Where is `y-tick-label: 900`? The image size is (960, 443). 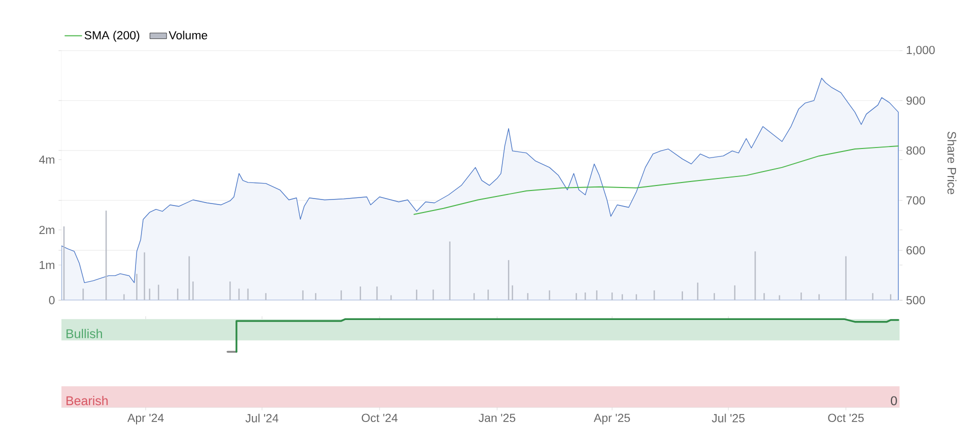 y-tick-label: 900 is located at coordinates (915, 100).